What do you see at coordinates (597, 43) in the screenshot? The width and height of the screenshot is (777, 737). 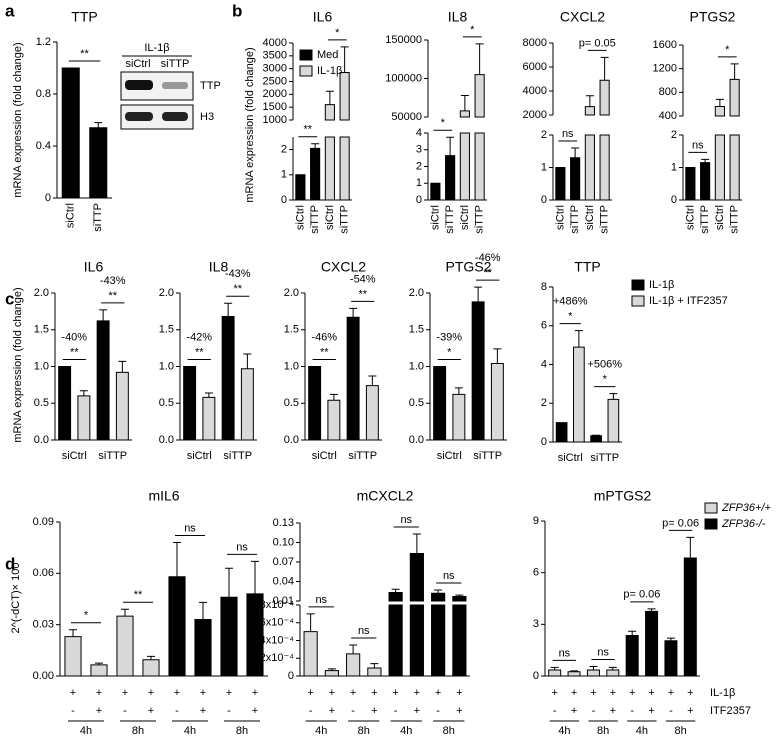 I see `significance-label: p= 0.05` at bounding box center [597, 43].